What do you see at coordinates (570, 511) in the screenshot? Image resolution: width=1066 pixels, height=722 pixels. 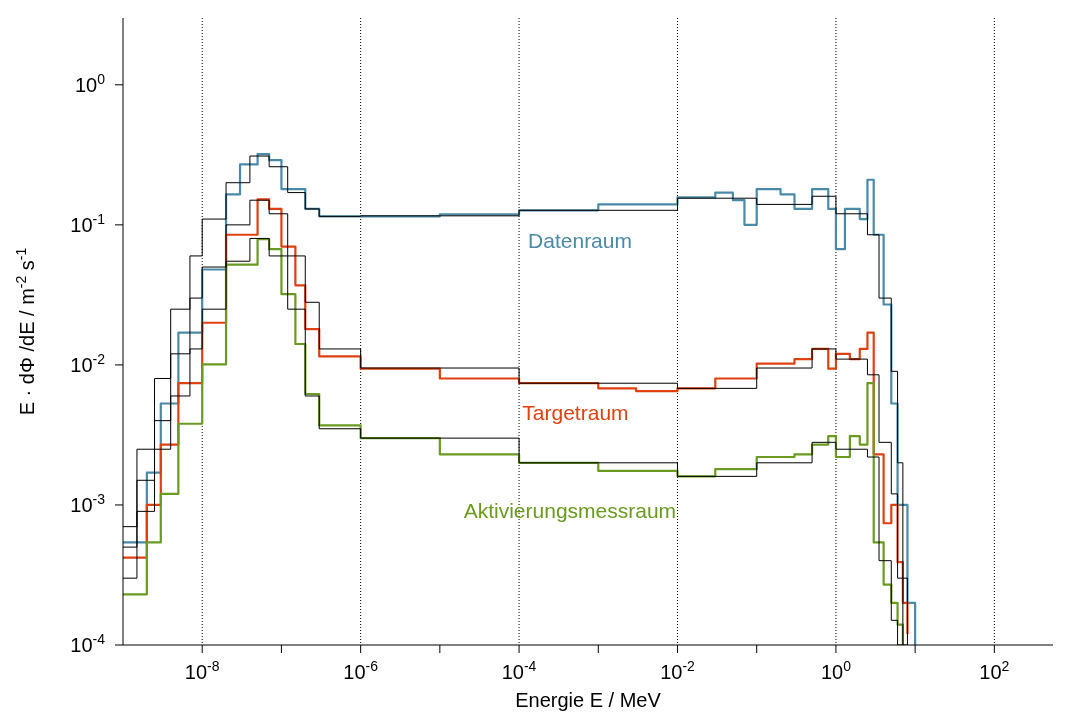 I see `series-label: Aktivierungsmessraum` at bounding box center [570, 511].